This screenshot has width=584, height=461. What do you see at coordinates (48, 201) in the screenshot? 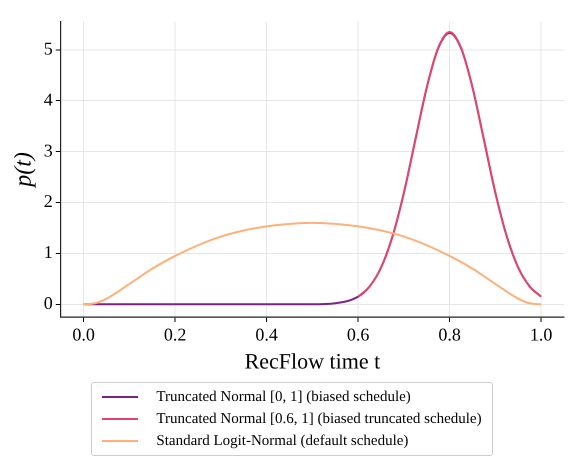
I see `y-tick-label: 2` at bounding box center [48, 201].